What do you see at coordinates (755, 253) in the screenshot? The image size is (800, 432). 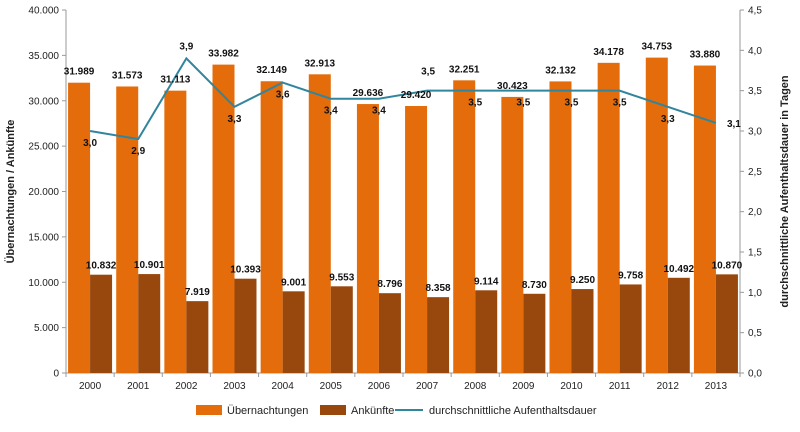 I see `right-tick-label: 1,5` at bounding box center [755, 253].